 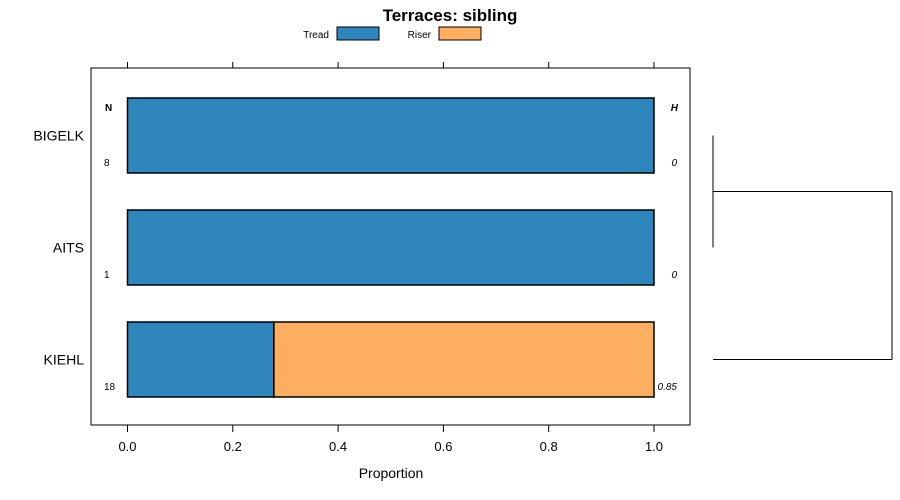 What do you see at coordinates (420, 35) in the screenshot?
I see `legend-label-riser: Riser` at bounding box center [420, 35].